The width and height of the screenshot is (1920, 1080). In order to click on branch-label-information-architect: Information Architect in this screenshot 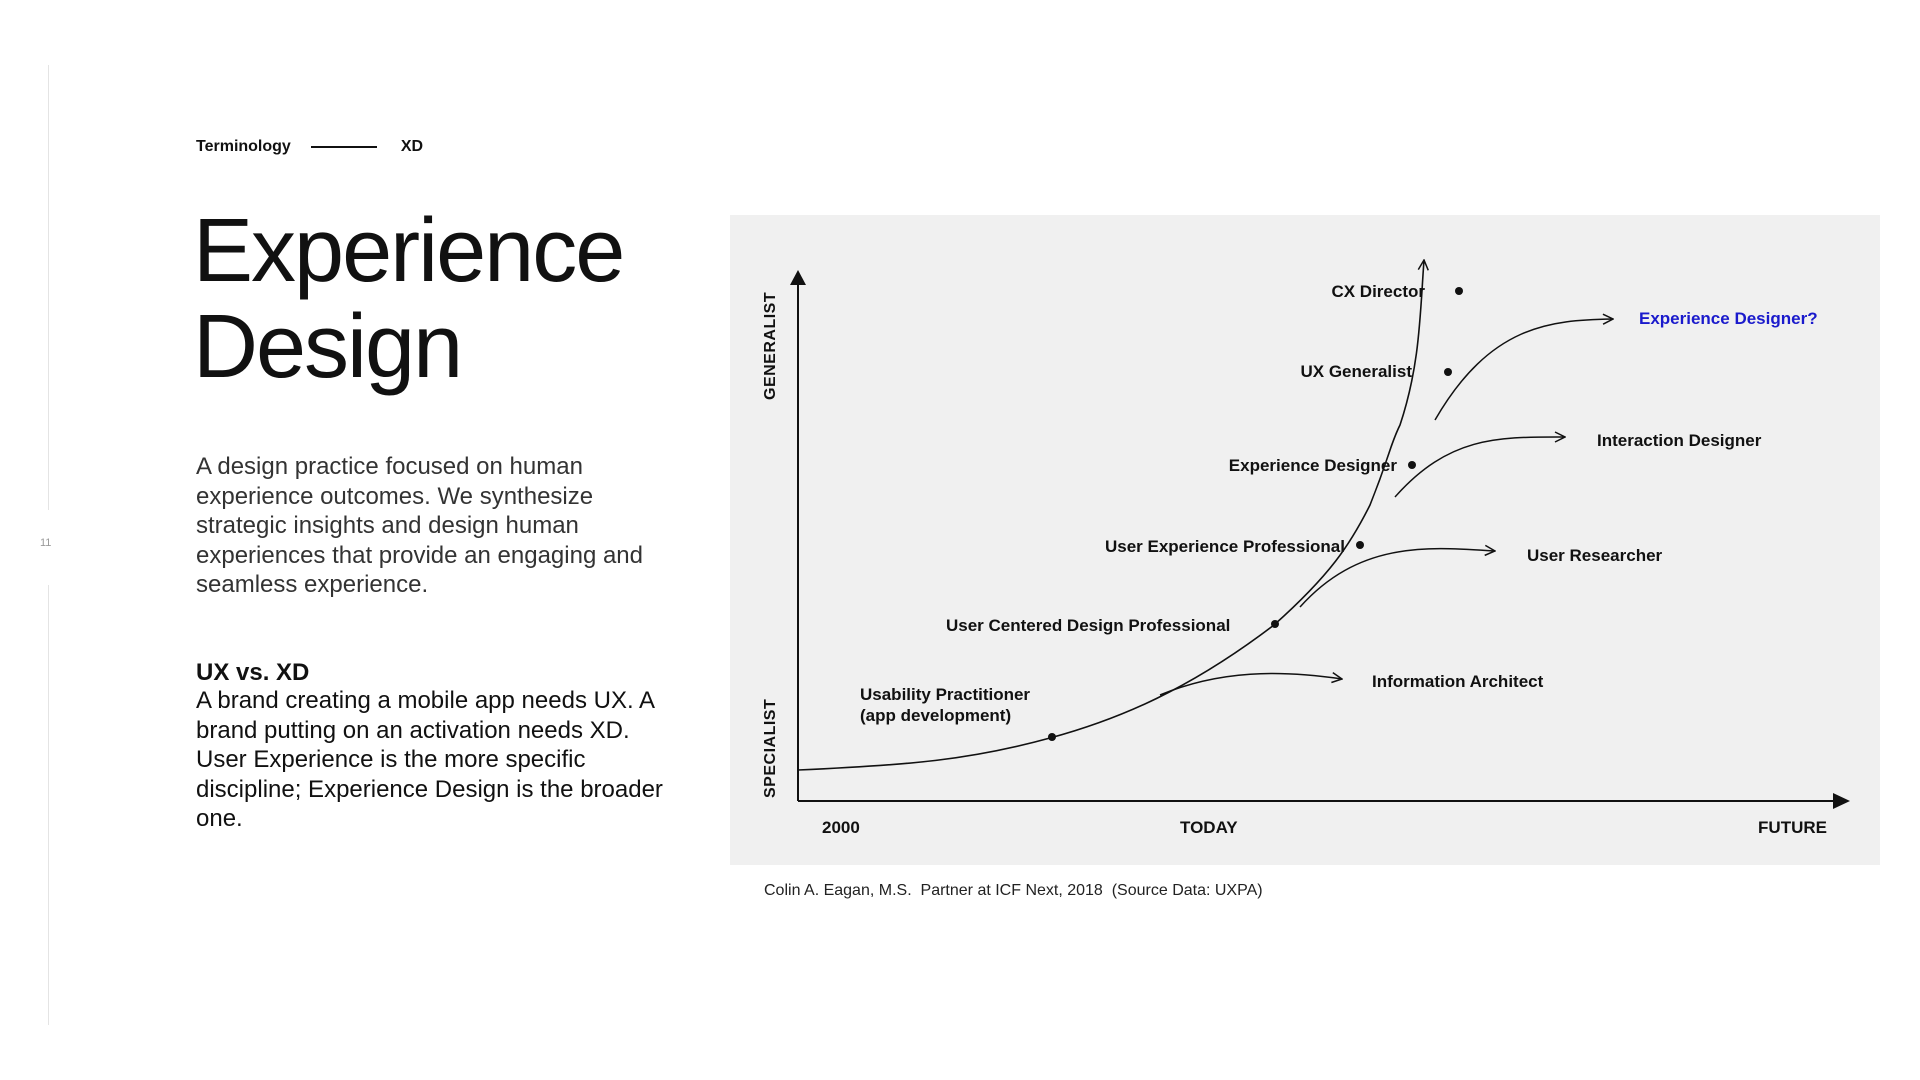, I will do `click(1458, 681)`.